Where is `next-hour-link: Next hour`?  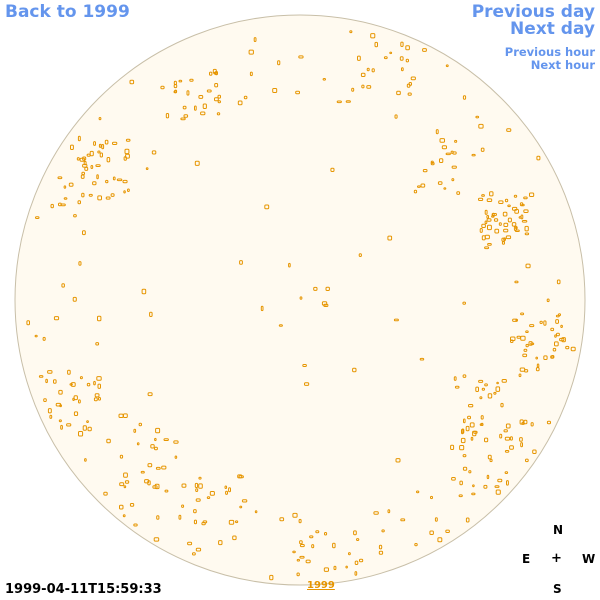 next-hour-link: Next hour is located at coordinates (562, 65).